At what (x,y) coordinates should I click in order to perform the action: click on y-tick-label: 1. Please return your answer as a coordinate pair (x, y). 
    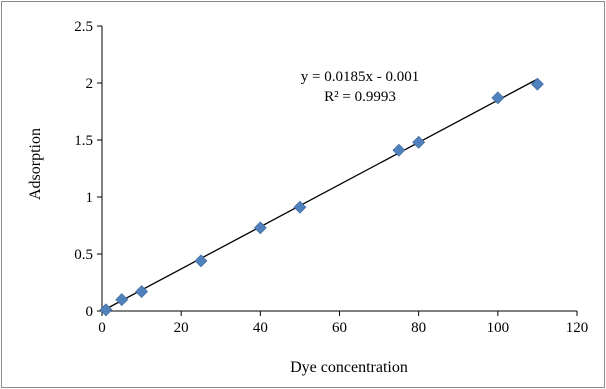
    Looking at the image, I should click on (90, 198).